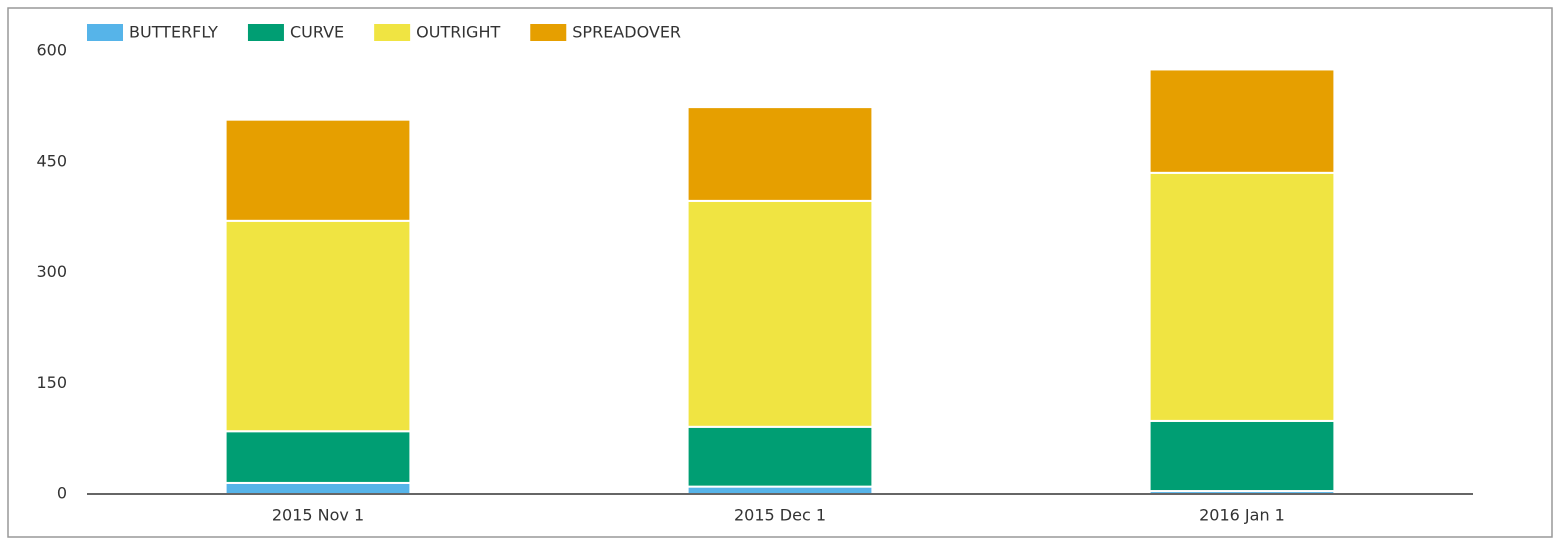  What do you see at coordinates (173, 32) in the screenshot?
I see `legend-label: BUTTERFLY` at bounding box center [173, 32].